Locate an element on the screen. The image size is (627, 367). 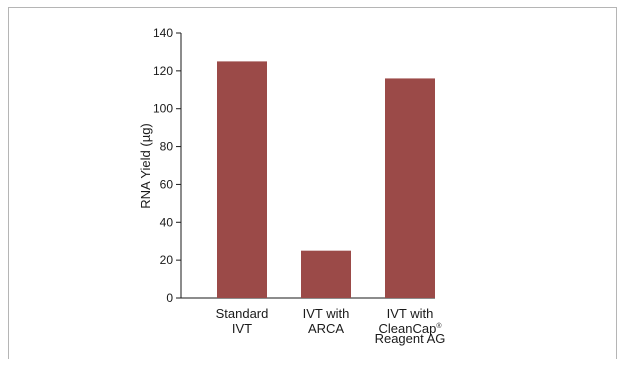
x-tick-label: Standard IVT is located at coordinates (242, 321).